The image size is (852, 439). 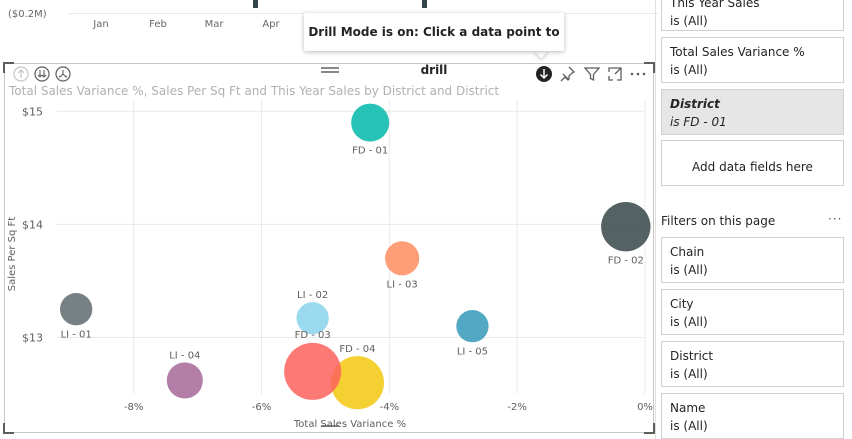 I want to click on filter-card-city: City is (All), so click(x=752, y=312).